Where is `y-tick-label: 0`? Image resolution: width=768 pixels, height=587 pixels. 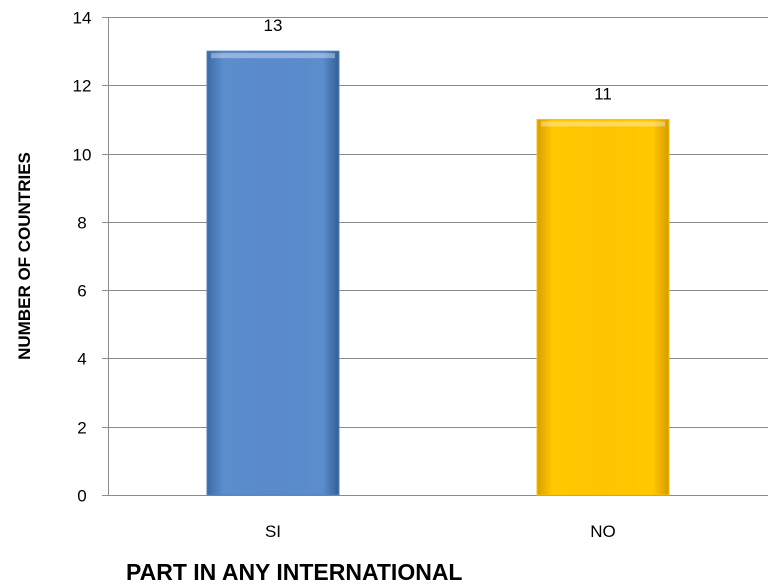 y-tick-label: 0 is located at coordinates (81, 496).